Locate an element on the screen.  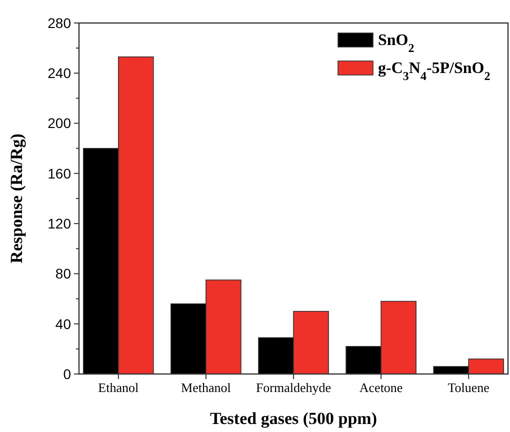
x-tick-label: Toluene is located at coordinates (469, 387).